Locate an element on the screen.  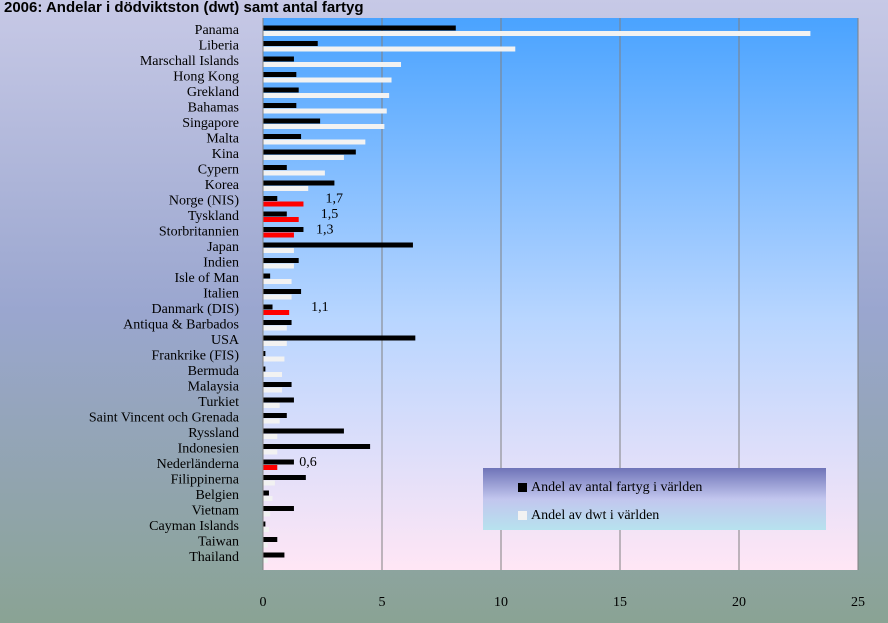
legend-label: Andel av antal fartyg i världen is located at coordinates (616, 487).